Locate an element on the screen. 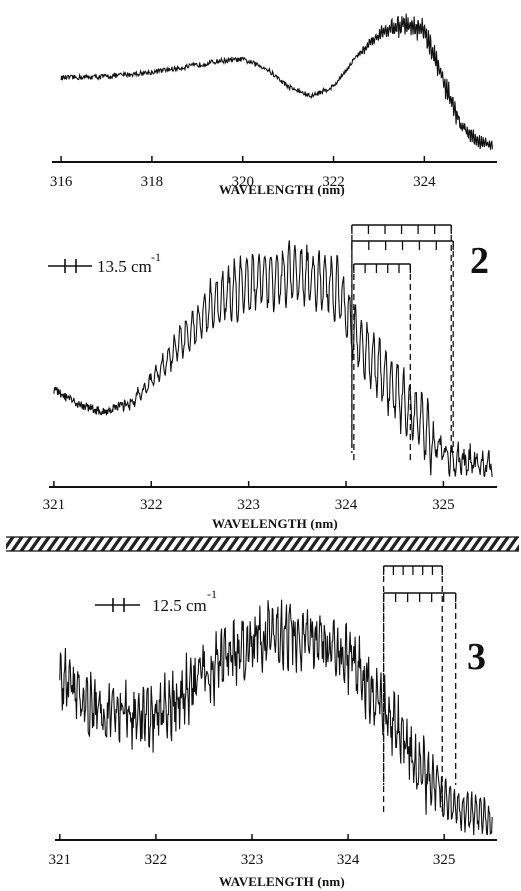 The width and height of the screenshot is (521, 891). scale-bar-text: 13.5 cm is located at coordinates (124, 266).